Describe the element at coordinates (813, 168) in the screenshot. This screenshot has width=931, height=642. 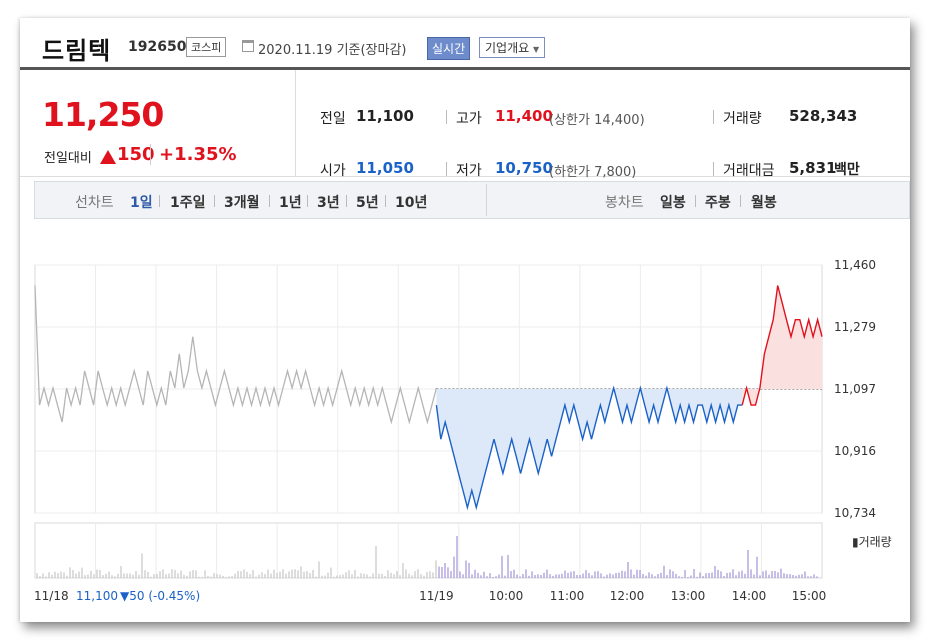
I see `trading-amount-value: 5,831` at that location.